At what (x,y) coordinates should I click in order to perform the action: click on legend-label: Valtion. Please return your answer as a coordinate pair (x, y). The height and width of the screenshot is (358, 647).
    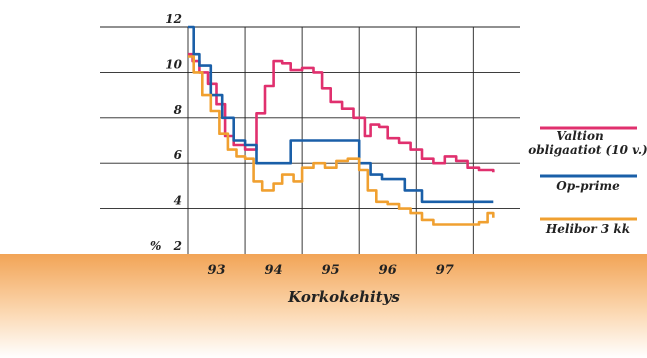
    Looking at the image, I should click on (579, 136).